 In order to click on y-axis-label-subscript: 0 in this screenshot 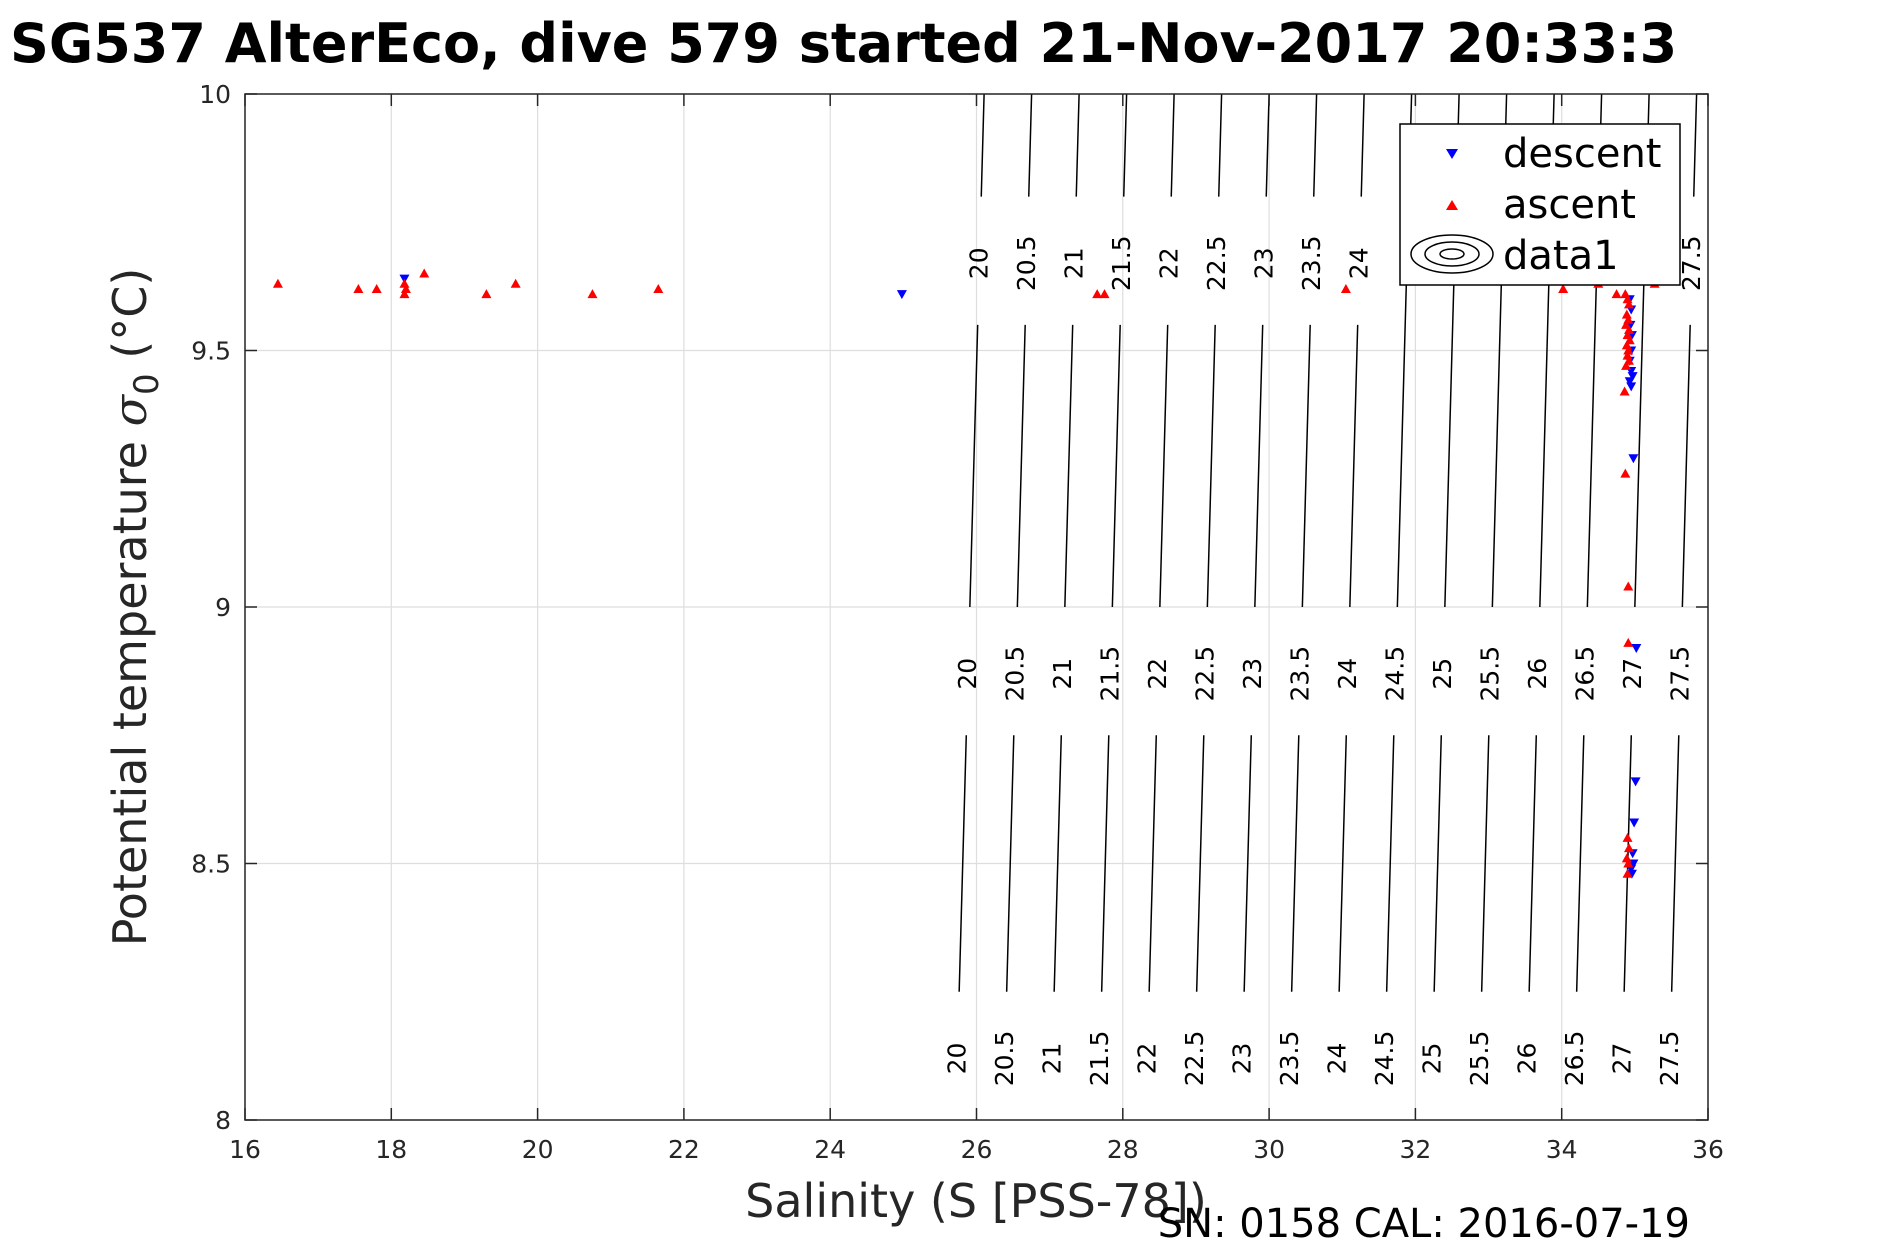, I will do `click(147, 384)`.